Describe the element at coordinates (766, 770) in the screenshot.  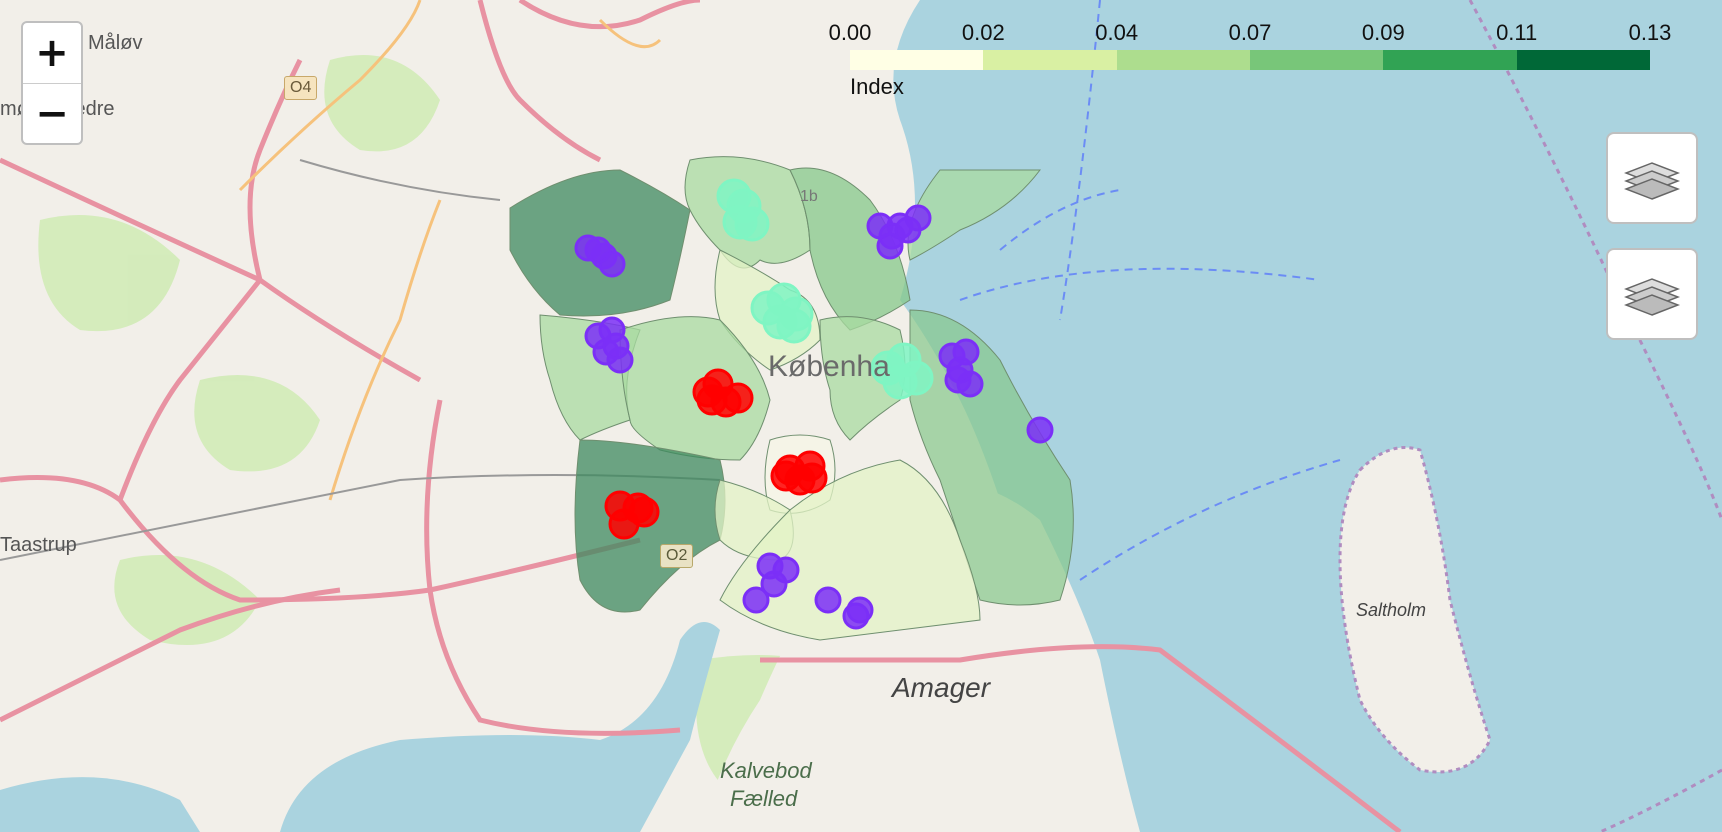
I see `place-label-kalvebod: Kalvebod` at that location.